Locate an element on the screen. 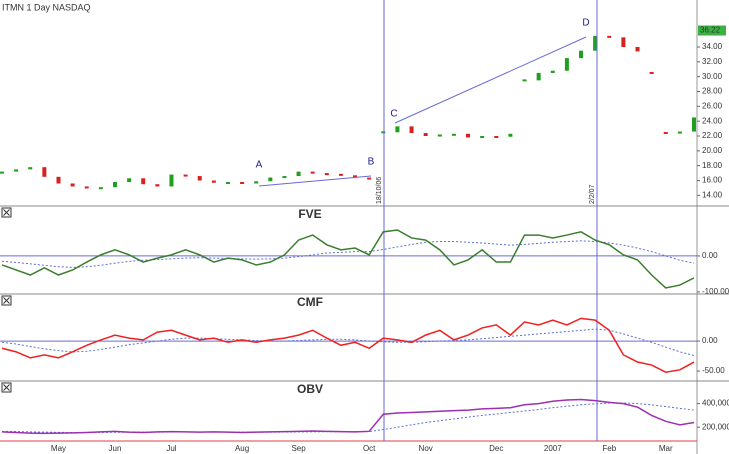  x-tick-label: Dec is located at coordinates (496, 448).